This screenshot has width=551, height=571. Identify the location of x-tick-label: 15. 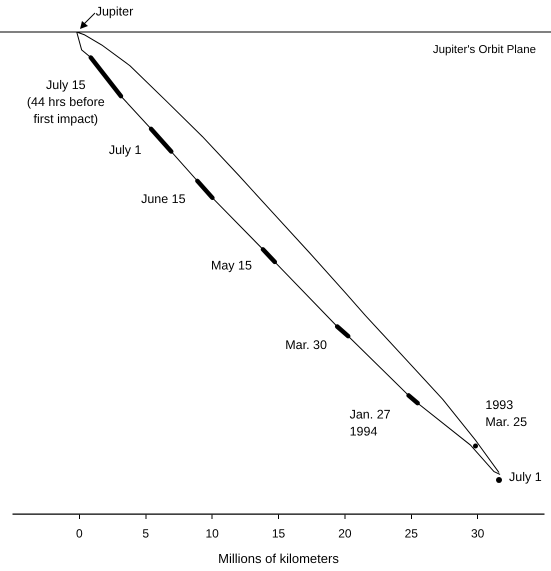
(279, 533).